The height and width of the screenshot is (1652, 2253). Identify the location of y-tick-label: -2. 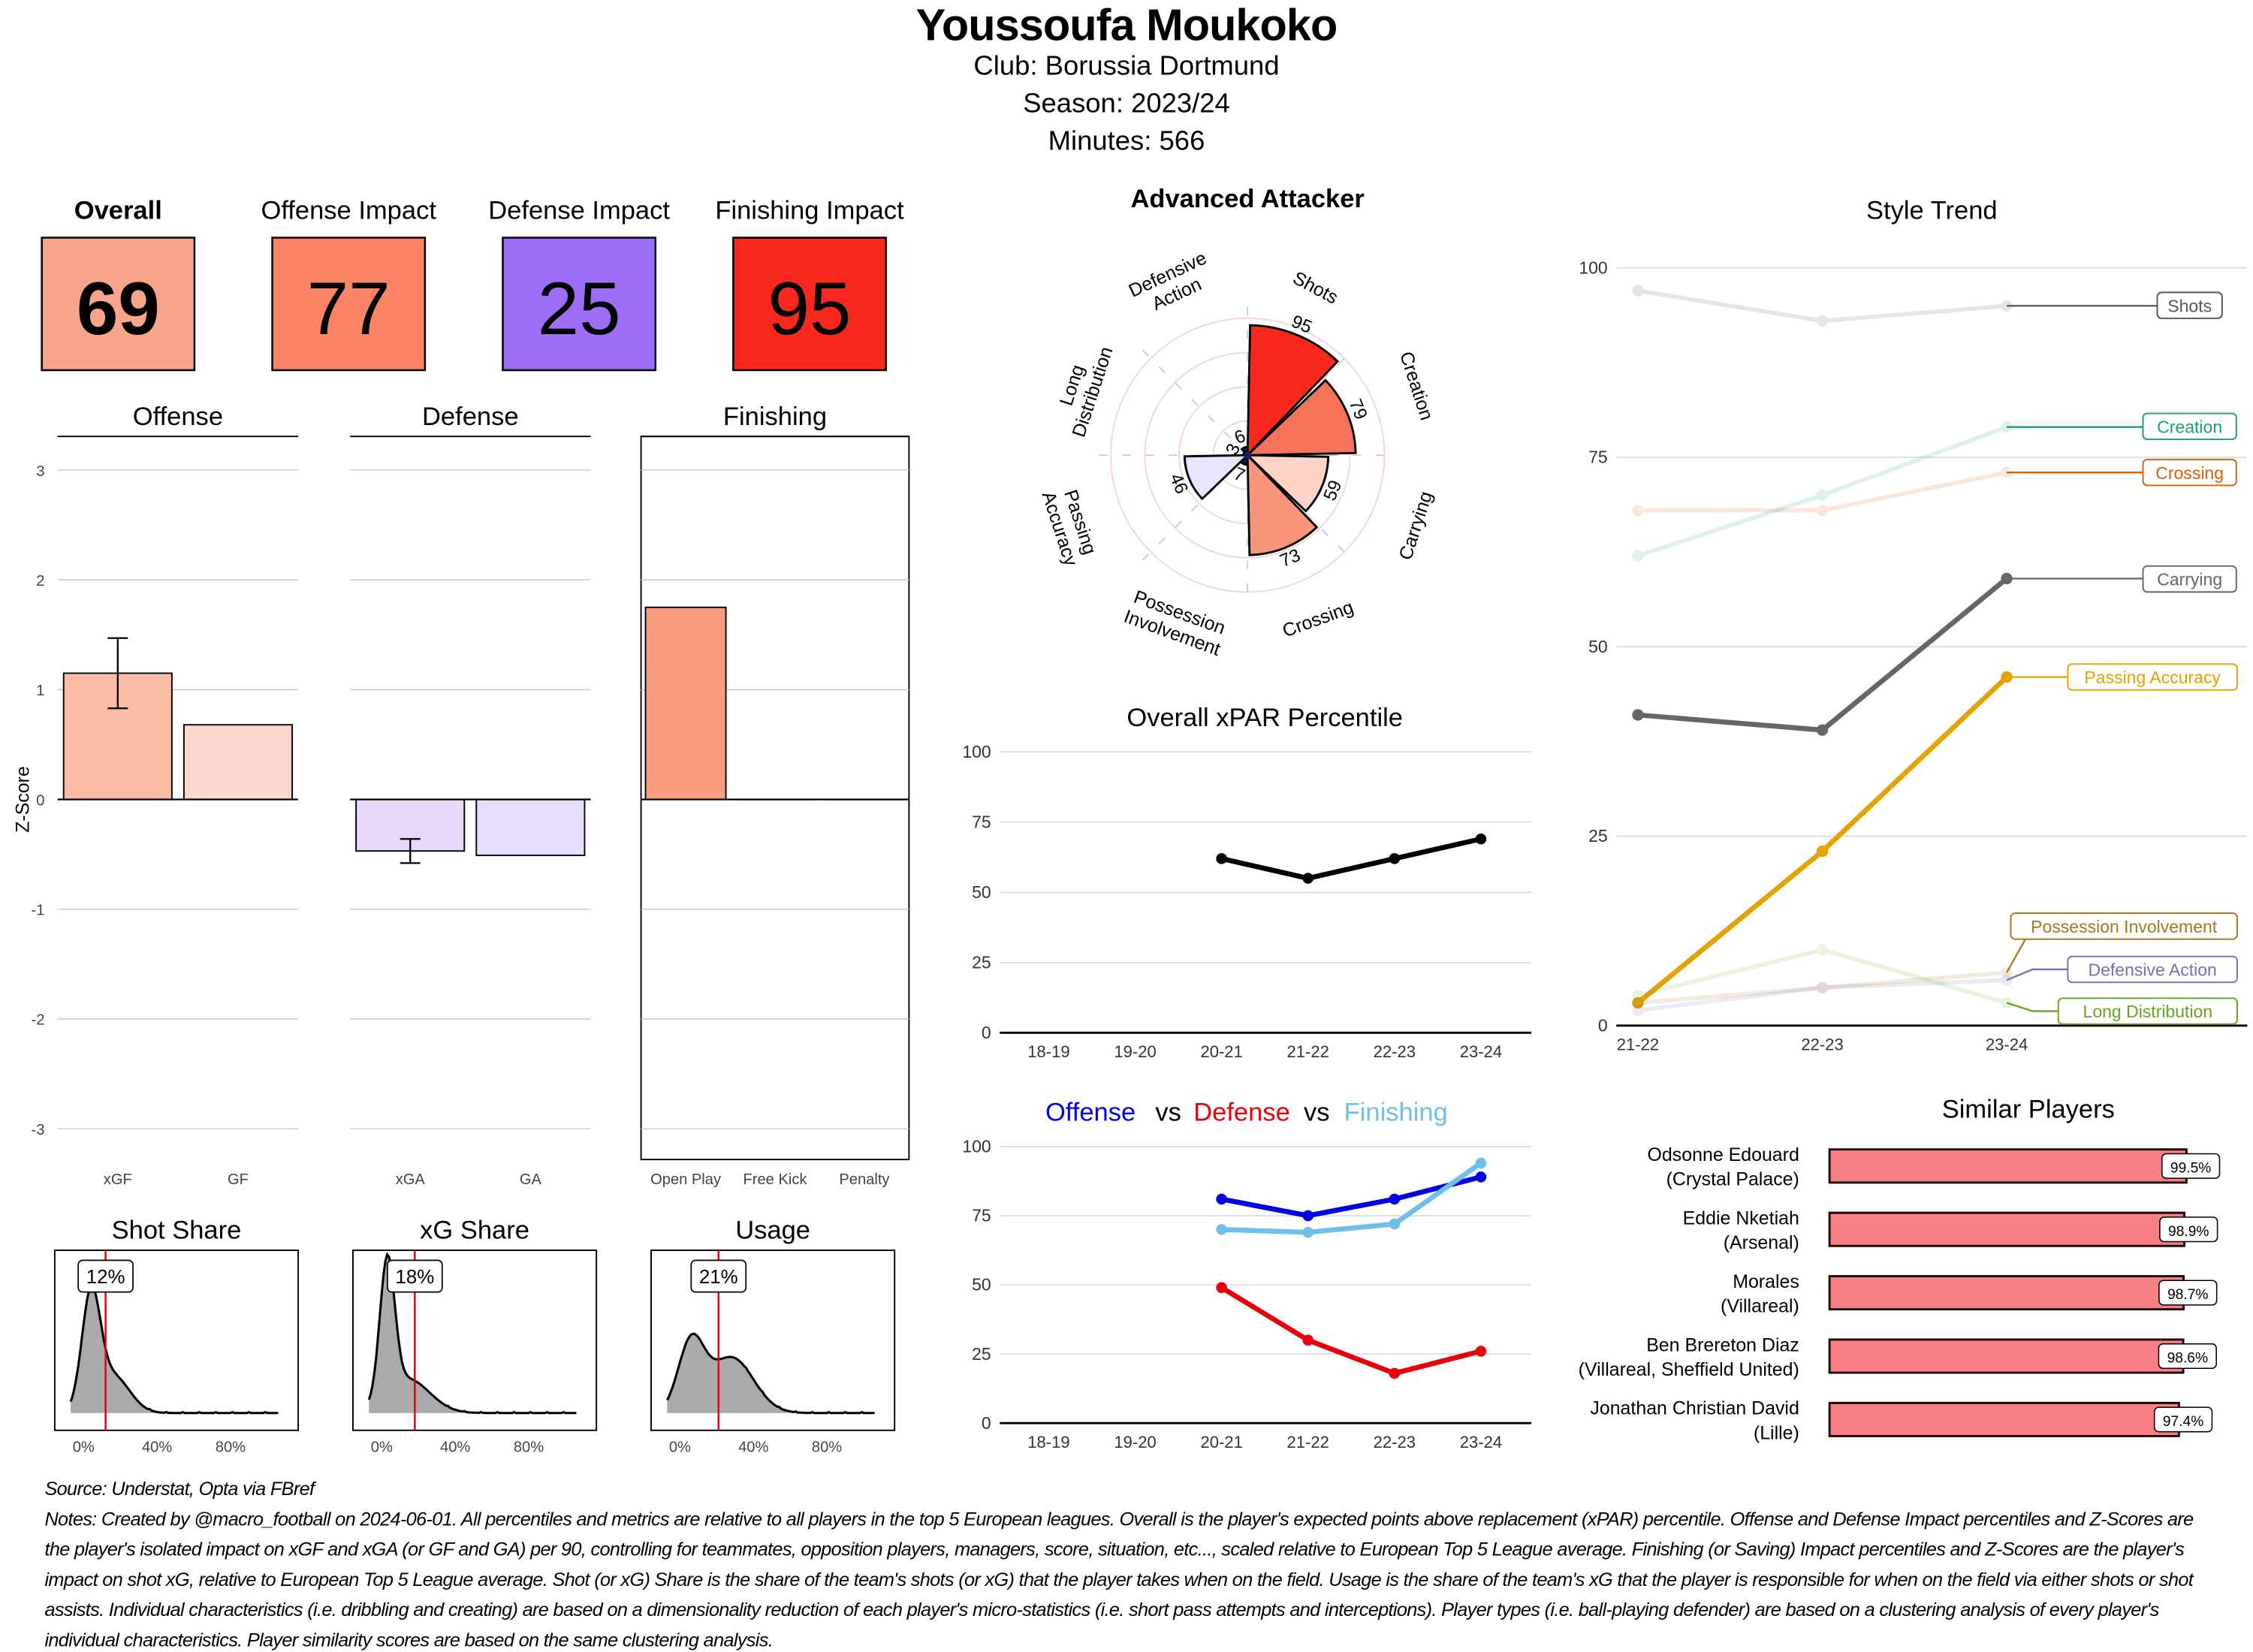
(39, 1020).